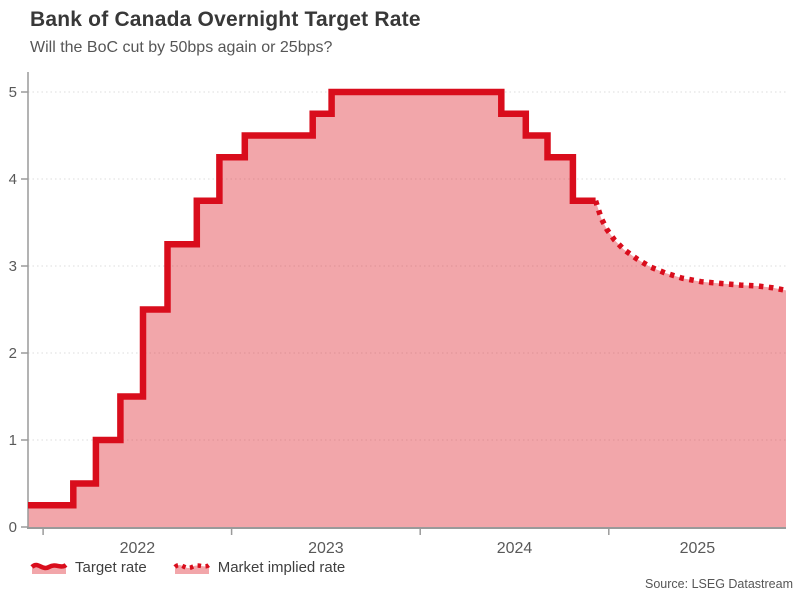 This screenshot has width=801, height=601. Describe the element at coordinates (225, 19) in the screenshot. I see `chart-title: Bank of Canada Overnight Target Rate` at that location.